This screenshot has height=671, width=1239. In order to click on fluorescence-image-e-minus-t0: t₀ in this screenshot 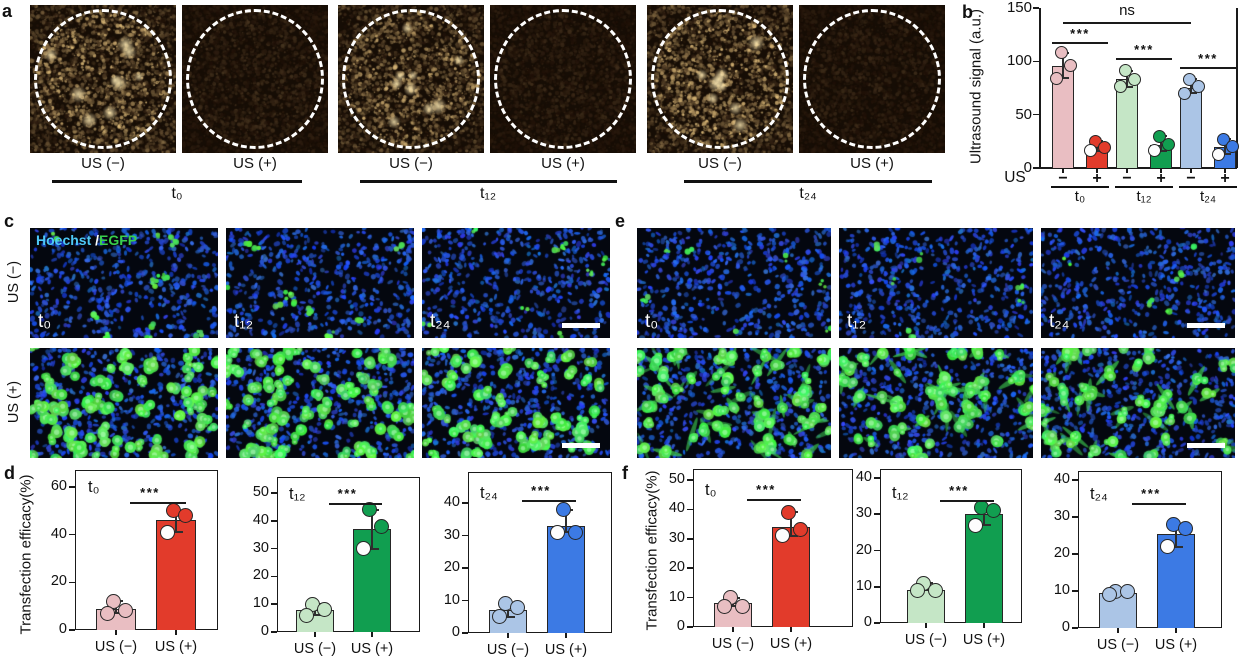, I will do `click(734, 283)`.